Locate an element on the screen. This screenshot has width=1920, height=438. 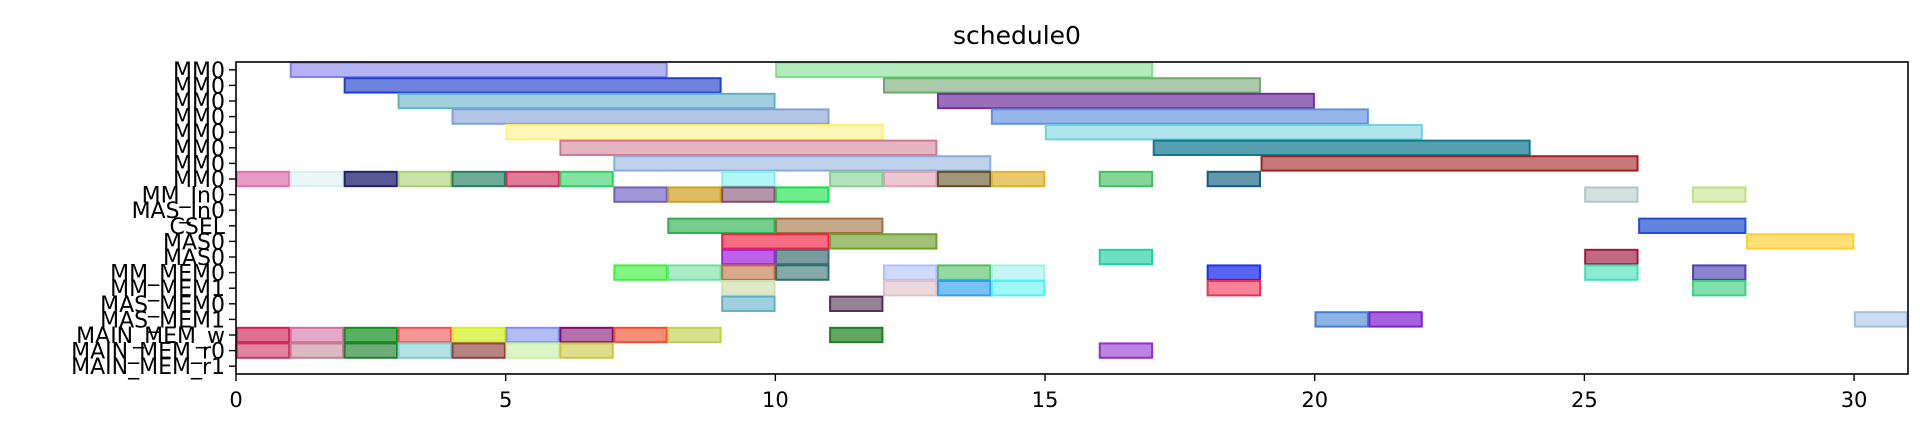
x-tick-label: 0 is located at coordinates (235, 400).